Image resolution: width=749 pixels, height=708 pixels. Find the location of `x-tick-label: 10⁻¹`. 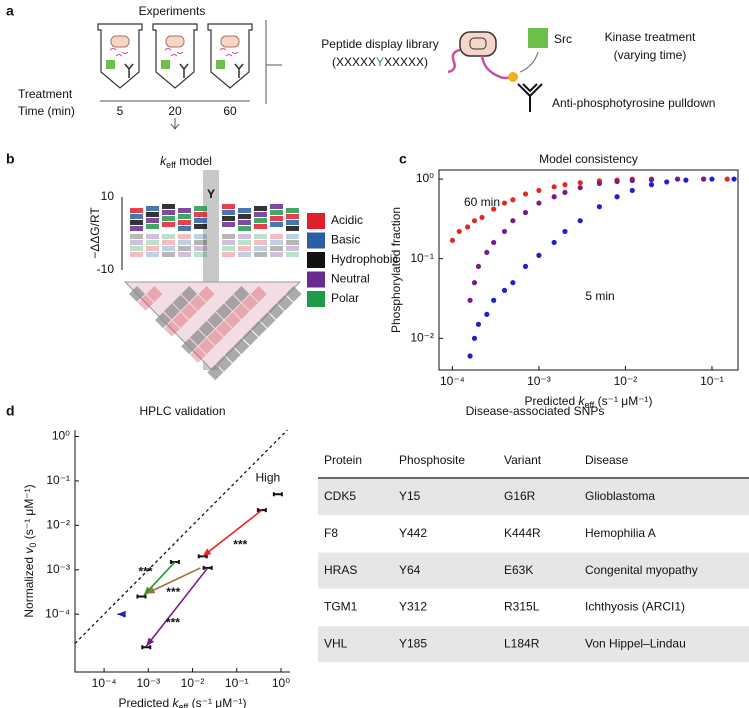

x-tick-label: 10⁻¹ is located at coordinates (712, 381).